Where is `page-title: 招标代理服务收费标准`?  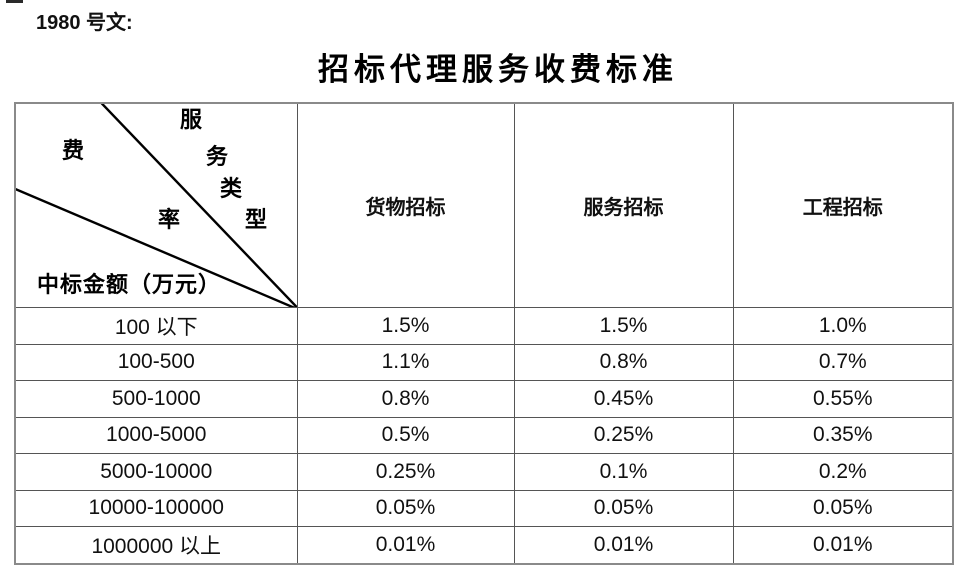
page-title: 招标代理服务收费标准 is located at coordinates (498, 69).